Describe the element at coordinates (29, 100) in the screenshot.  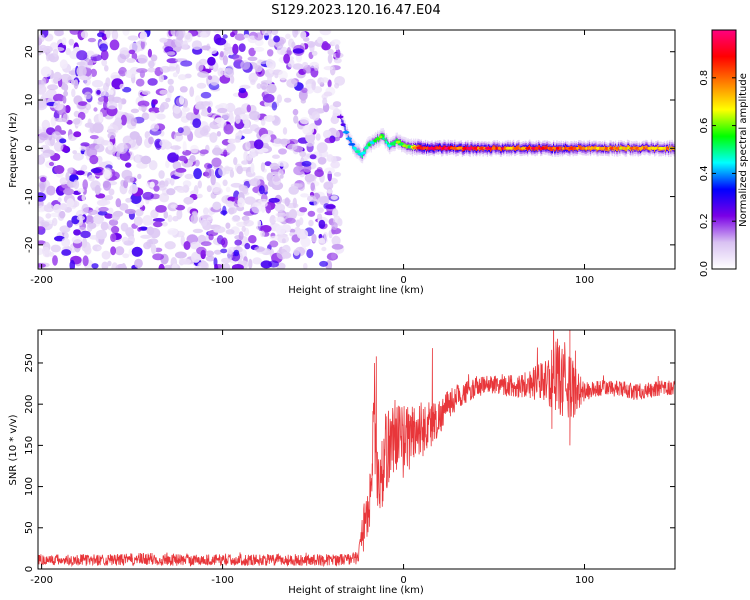
I see `y-tick-label: 10` at that location.